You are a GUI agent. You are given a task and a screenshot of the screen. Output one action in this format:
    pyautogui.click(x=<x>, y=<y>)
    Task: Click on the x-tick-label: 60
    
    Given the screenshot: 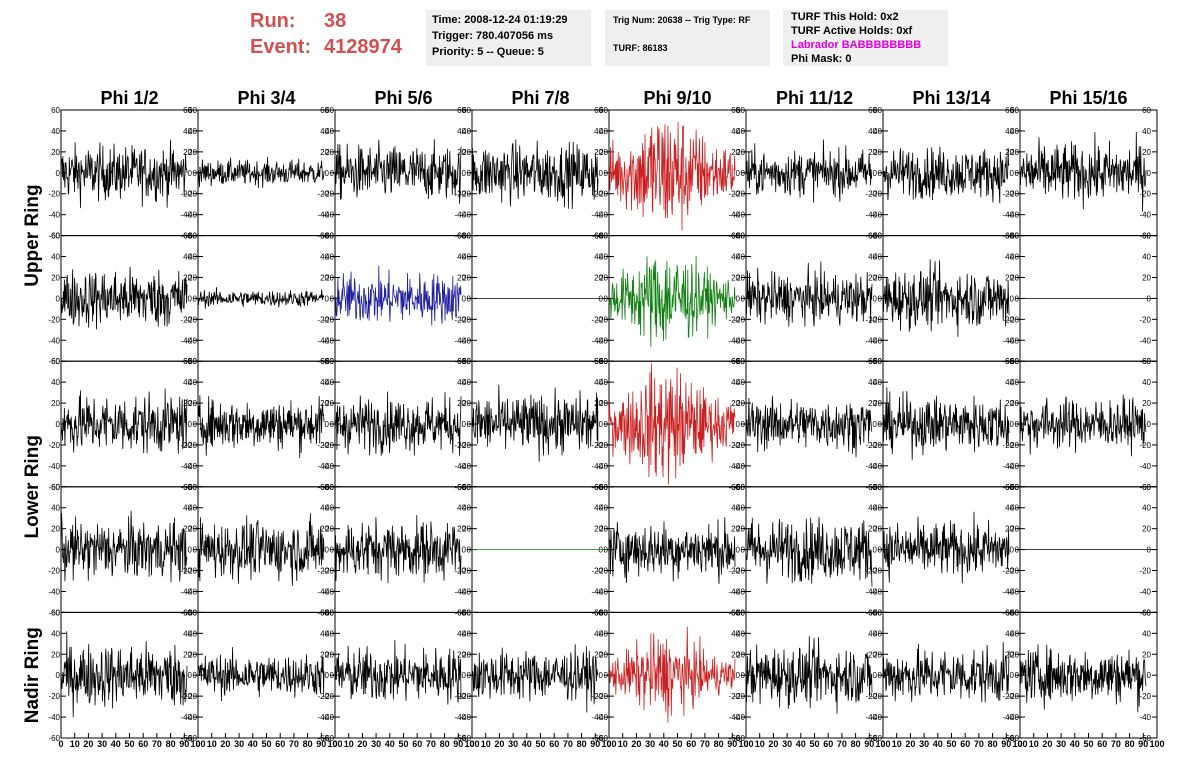 What is the action you would take?
    pyautogui.click(x=280, y=744)
    